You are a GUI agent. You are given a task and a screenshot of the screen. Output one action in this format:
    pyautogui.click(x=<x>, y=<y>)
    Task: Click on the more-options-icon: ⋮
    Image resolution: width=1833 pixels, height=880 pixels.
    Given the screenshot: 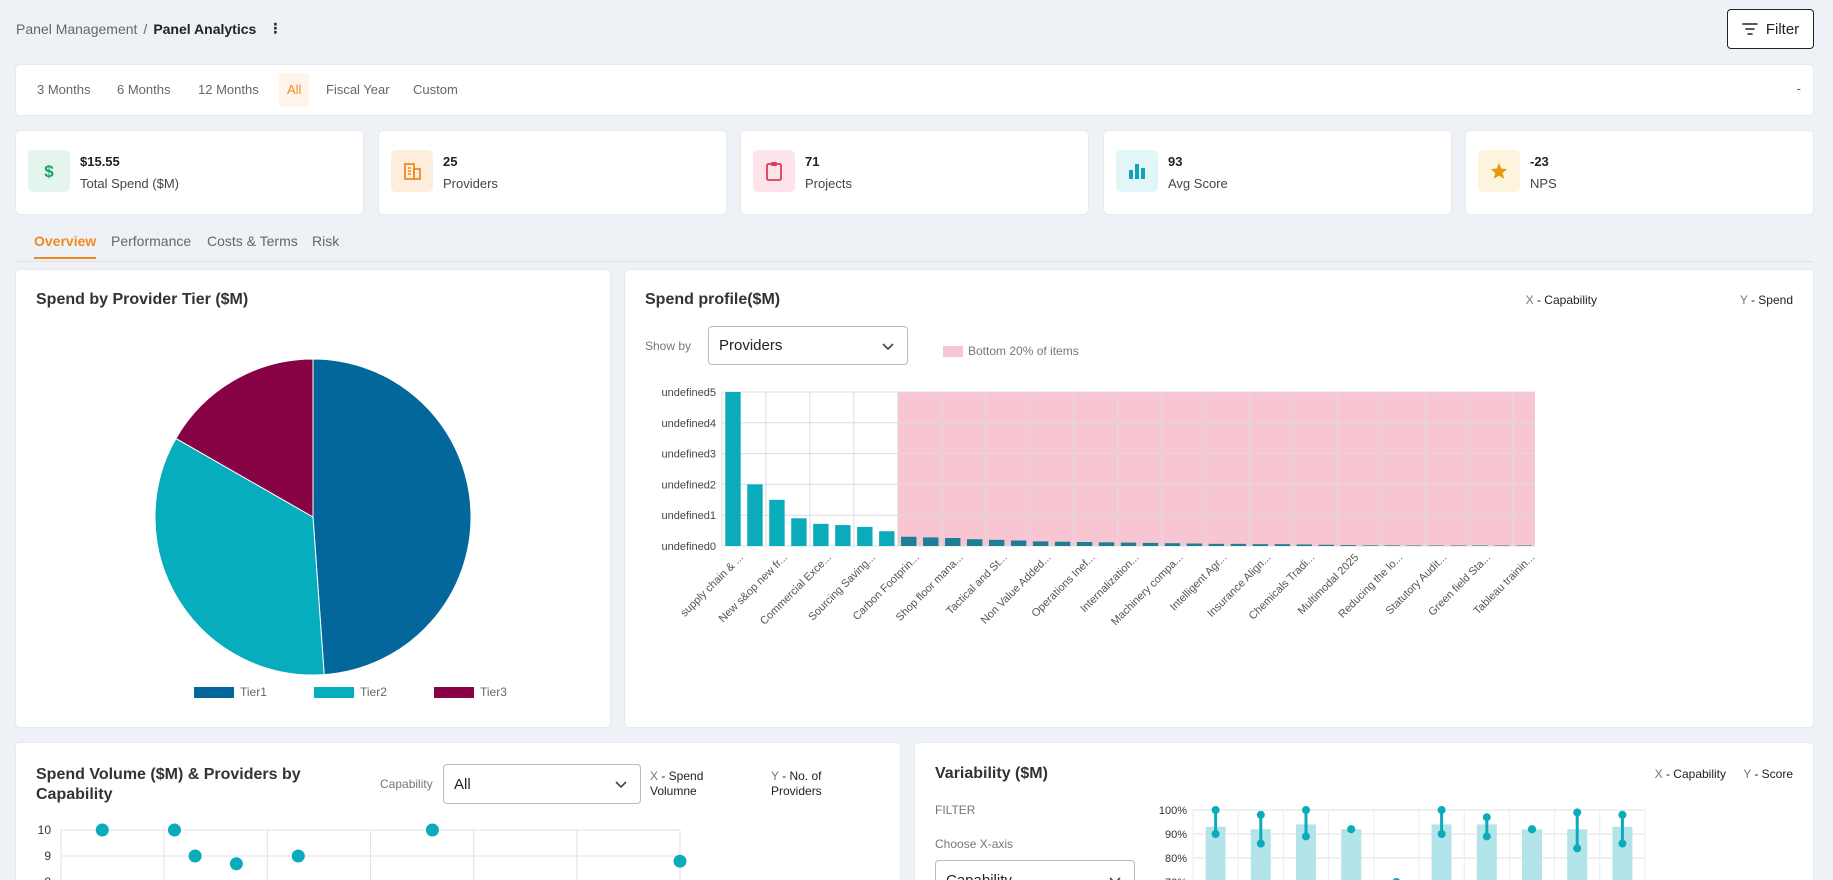 What is the action you would take?
    pyautogui.click(x=275, y=28)
    